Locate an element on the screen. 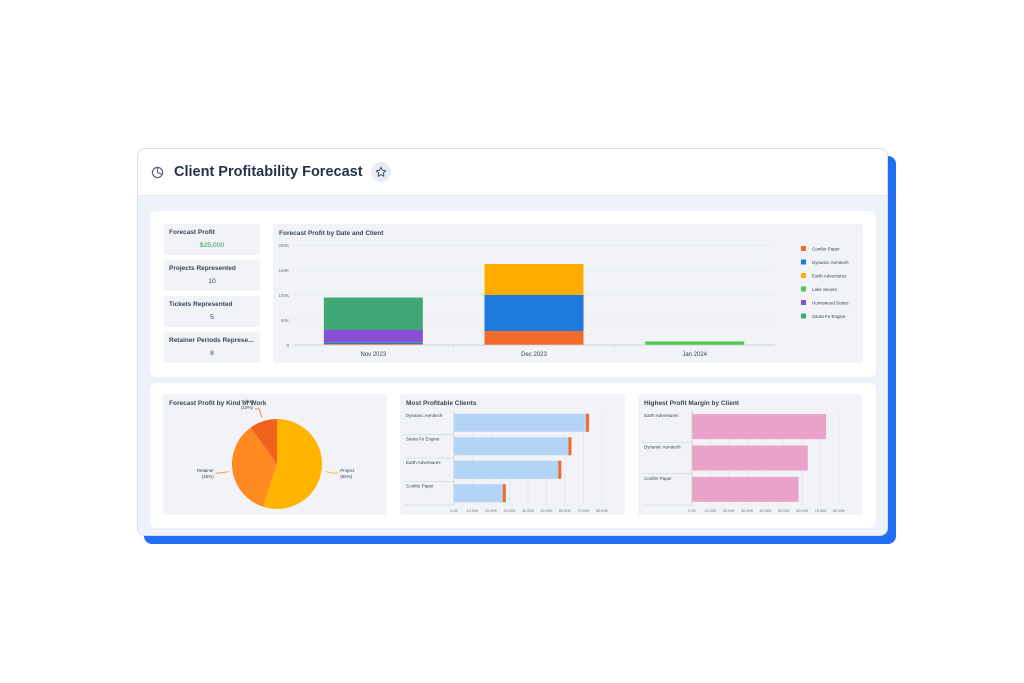 The height and width of the screenshot is (683, 1024). legend-label: Earth Adventures is located at coordinates (829, 276).